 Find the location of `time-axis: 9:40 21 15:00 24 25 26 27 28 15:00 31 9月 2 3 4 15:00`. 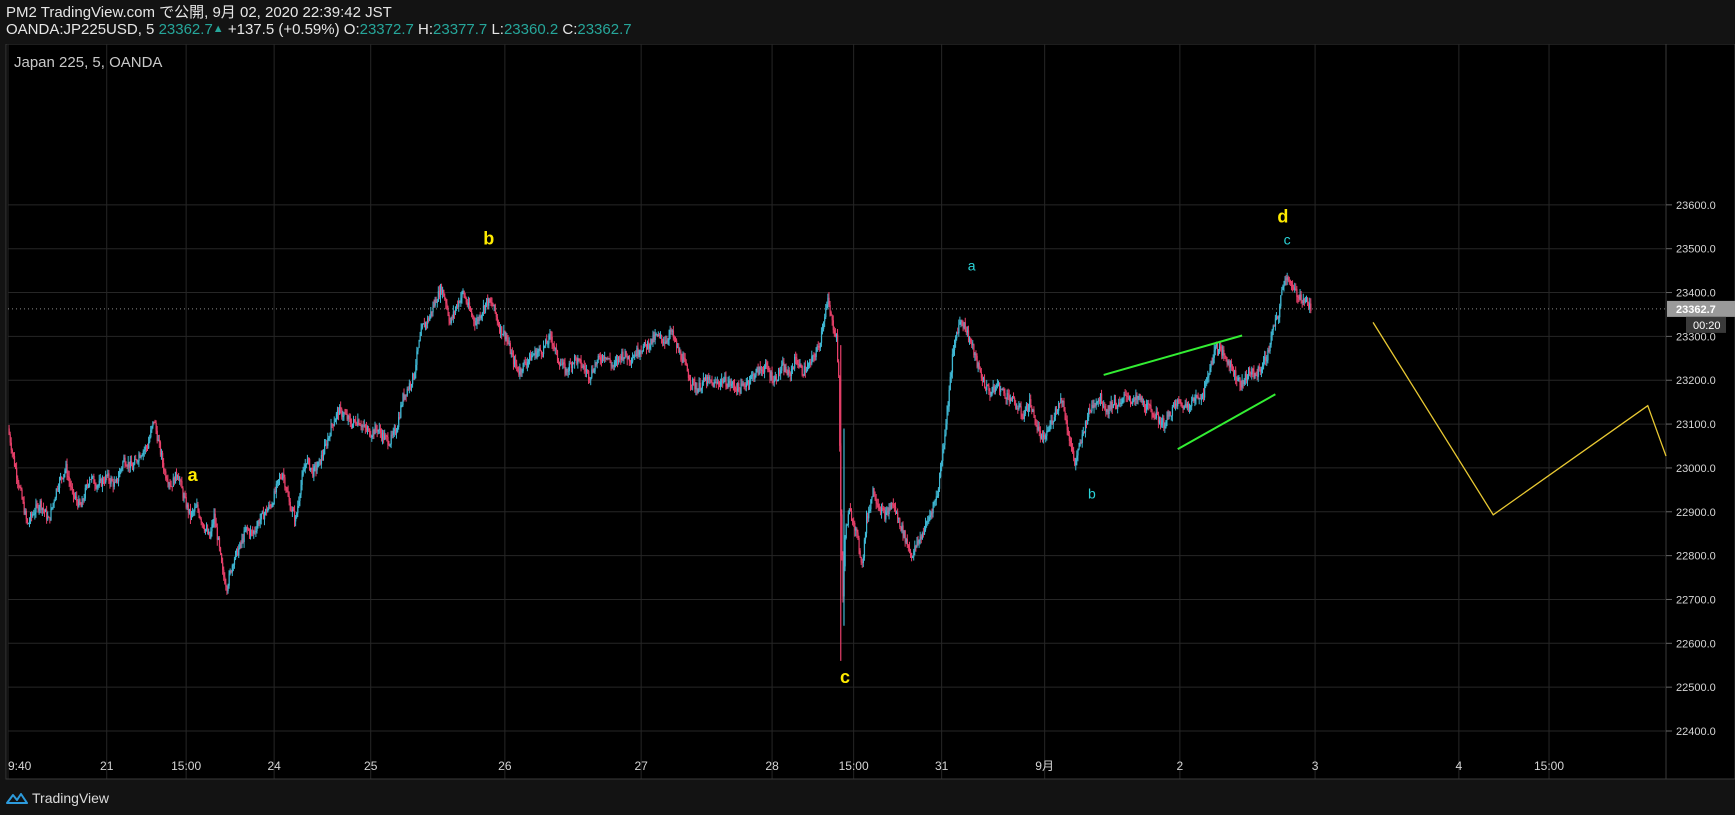

time-axis: 9:40 21 15:00 24 25 26 27 28 15:00 31 9月 2 3 4 15:00 is located at coordinates (836, 769).